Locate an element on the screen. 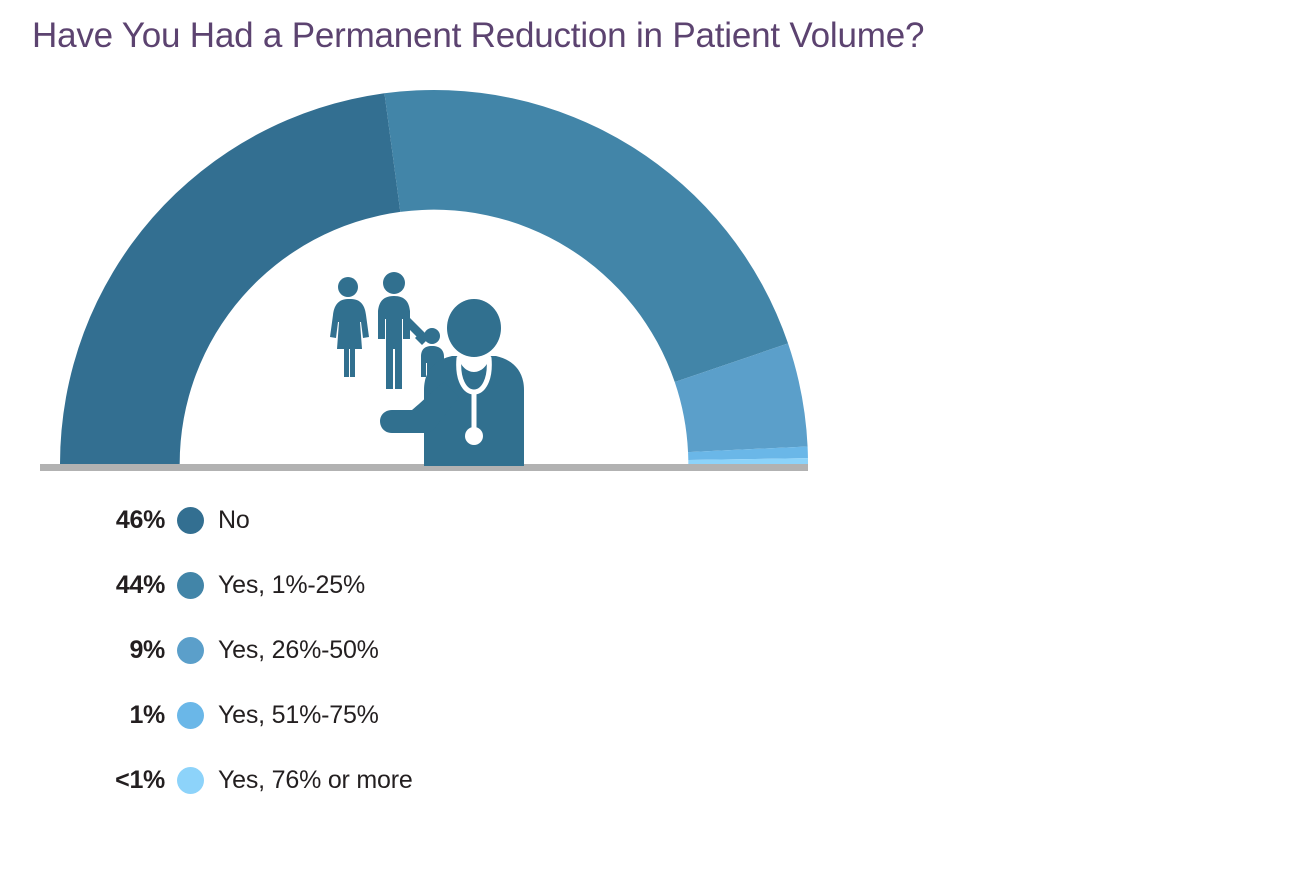  baseline-rule is located at coordinates (424, 467).